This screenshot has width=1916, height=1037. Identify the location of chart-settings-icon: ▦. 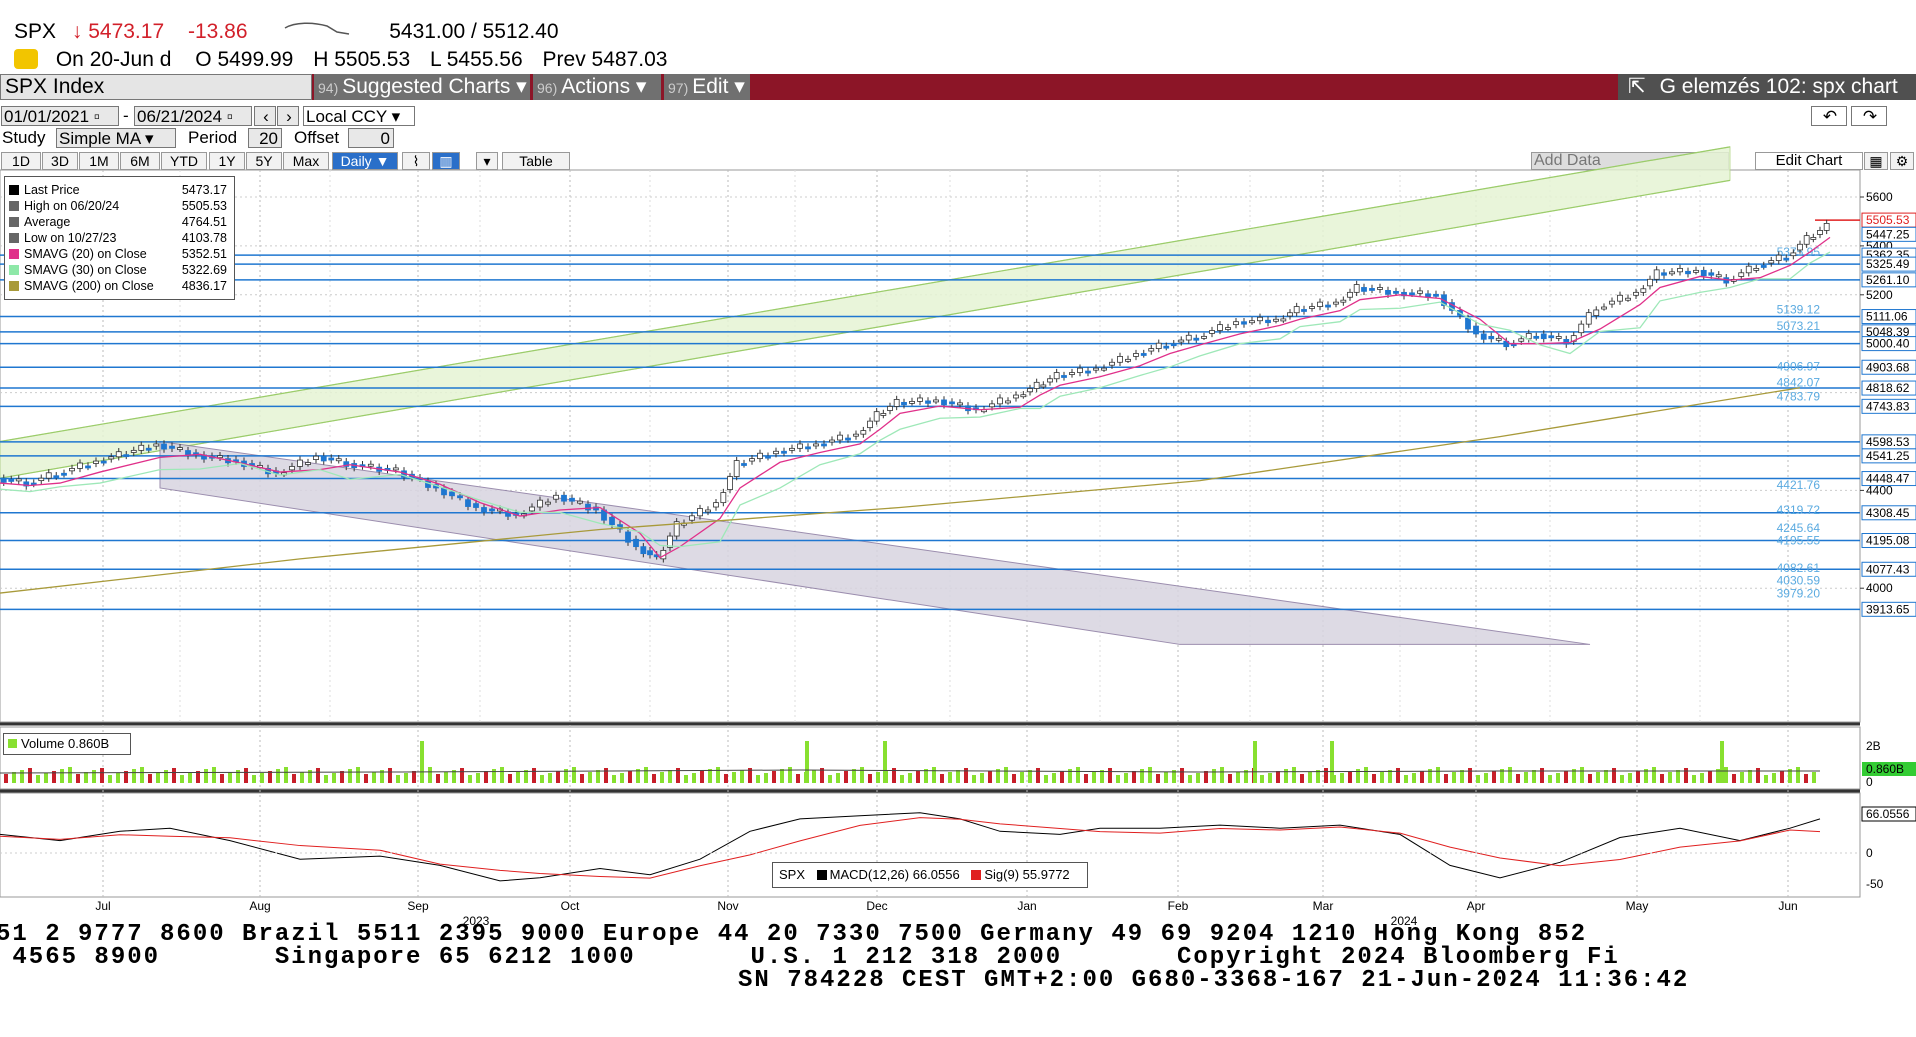
(1876, 161).